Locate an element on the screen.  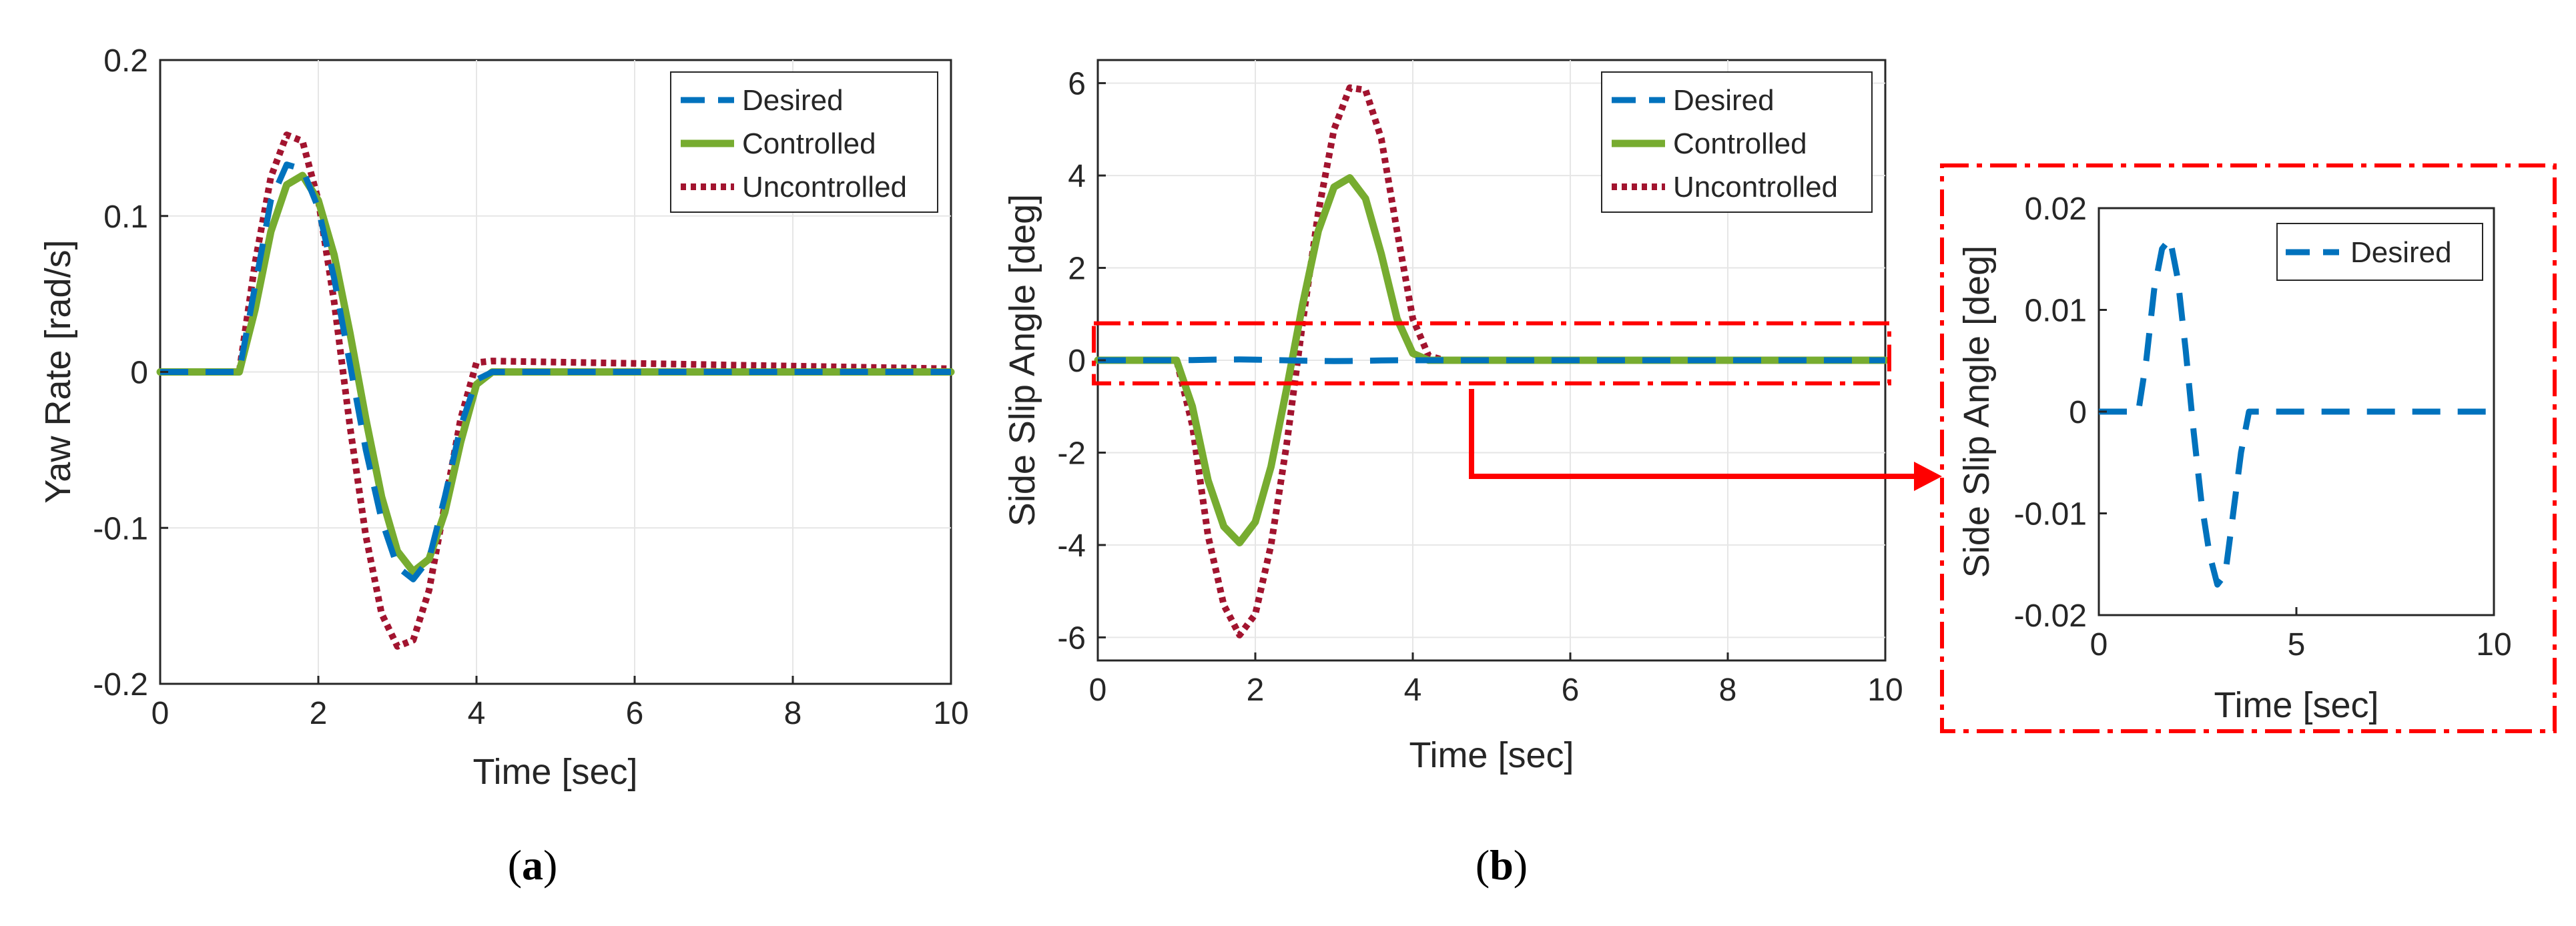
chart-a-legend: Desired Controlled Uncontrolled is located at coordinates (804, 142).